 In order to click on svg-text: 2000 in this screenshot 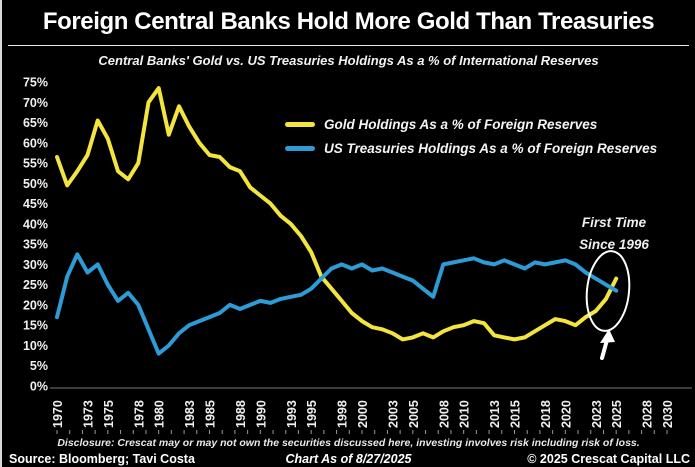, I will do `click(363, 414)`.